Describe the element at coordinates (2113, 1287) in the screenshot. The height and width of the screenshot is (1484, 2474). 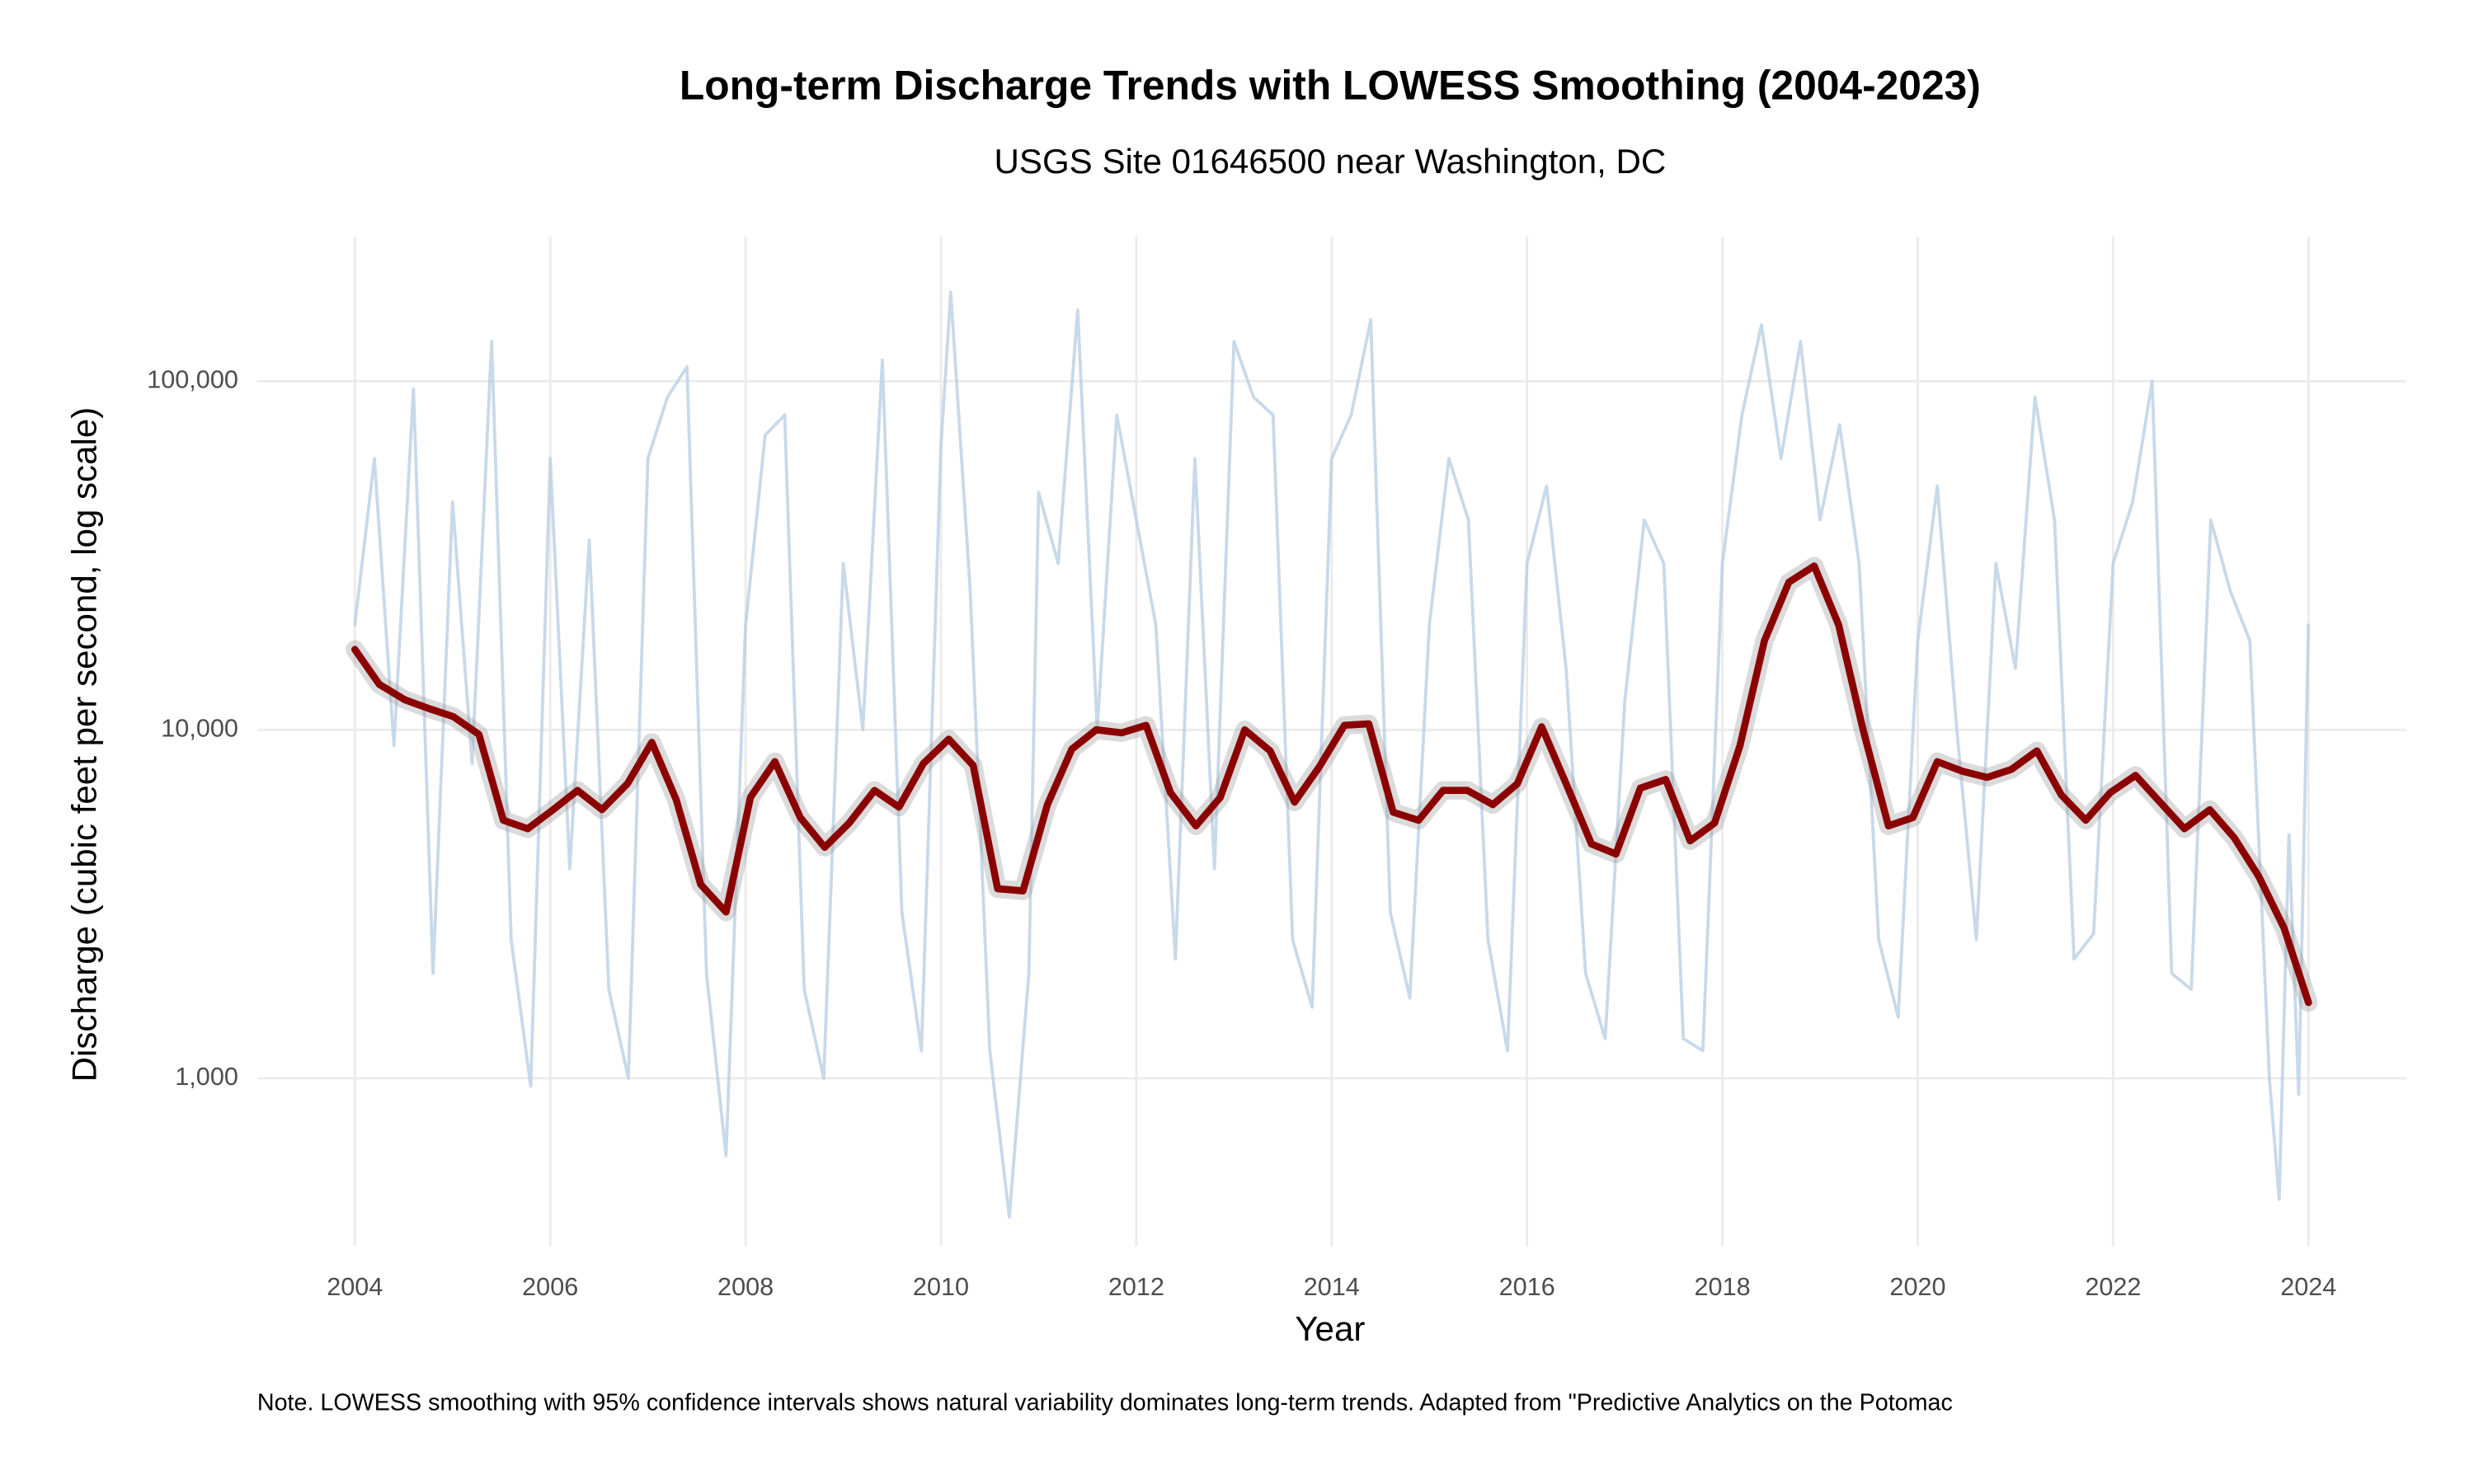
I see `x-tick-label: 2022` at that location.